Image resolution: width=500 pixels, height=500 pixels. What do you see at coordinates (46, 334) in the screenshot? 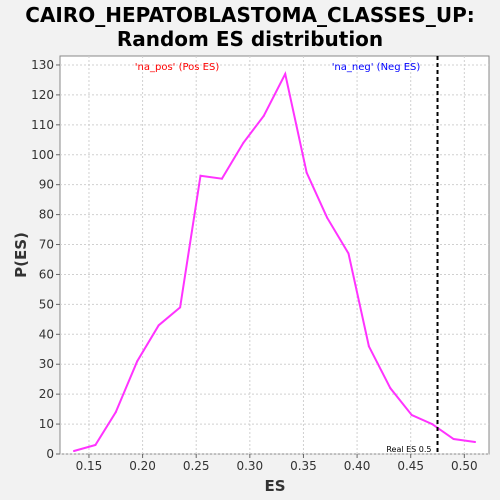
I see `y-tick-label: 40` at bounding box center [46, 334].